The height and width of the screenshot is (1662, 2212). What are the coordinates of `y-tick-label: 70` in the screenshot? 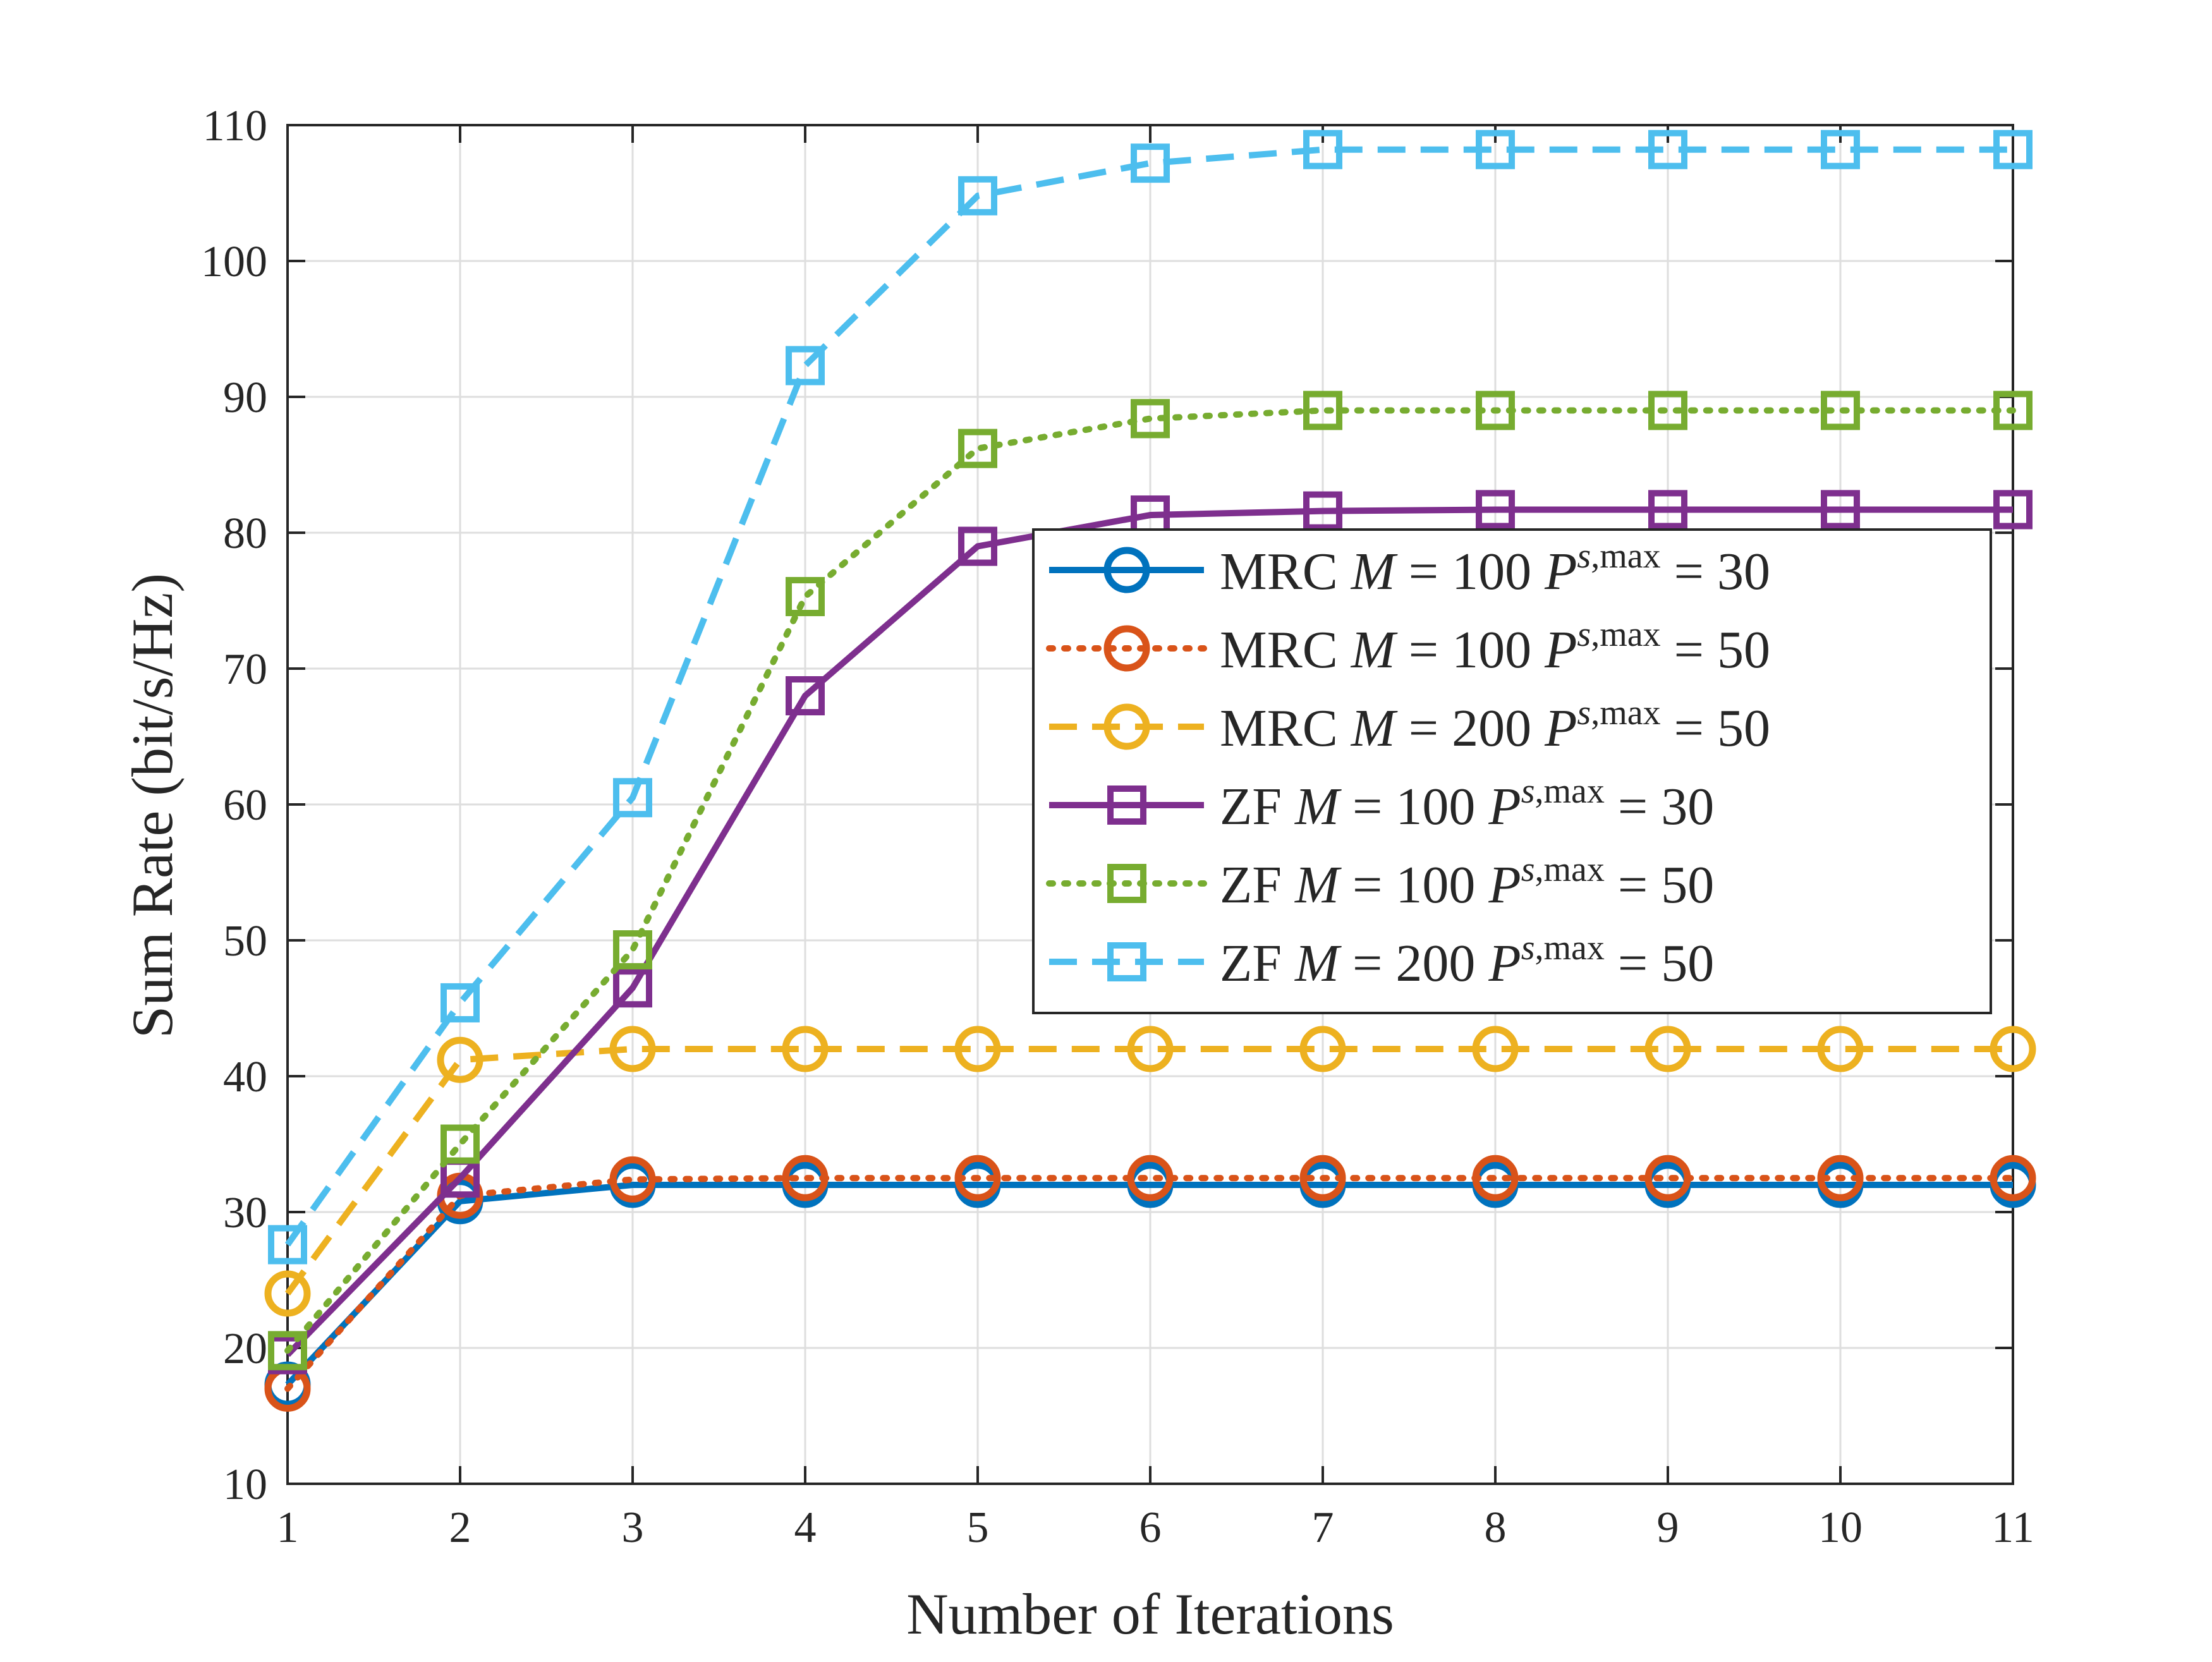 It's located at (245, 669).